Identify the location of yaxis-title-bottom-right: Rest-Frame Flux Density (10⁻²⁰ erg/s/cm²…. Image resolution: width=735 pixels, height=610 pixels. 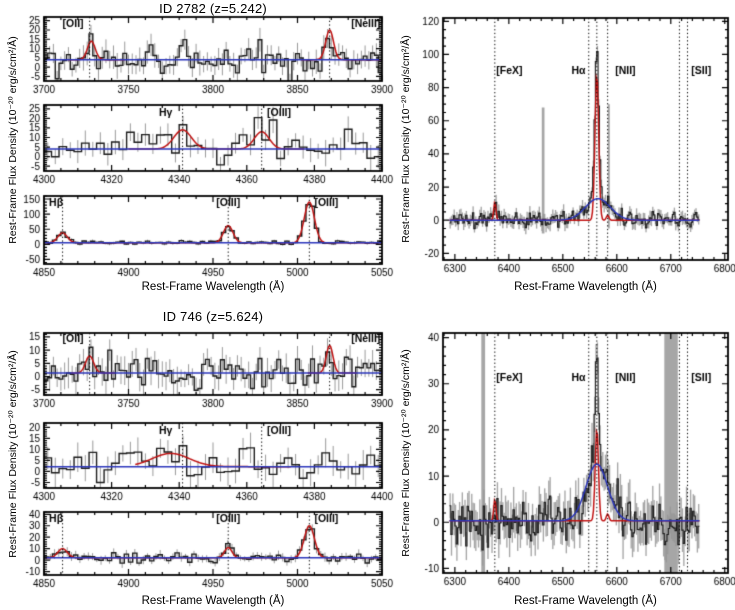
(406, 453).